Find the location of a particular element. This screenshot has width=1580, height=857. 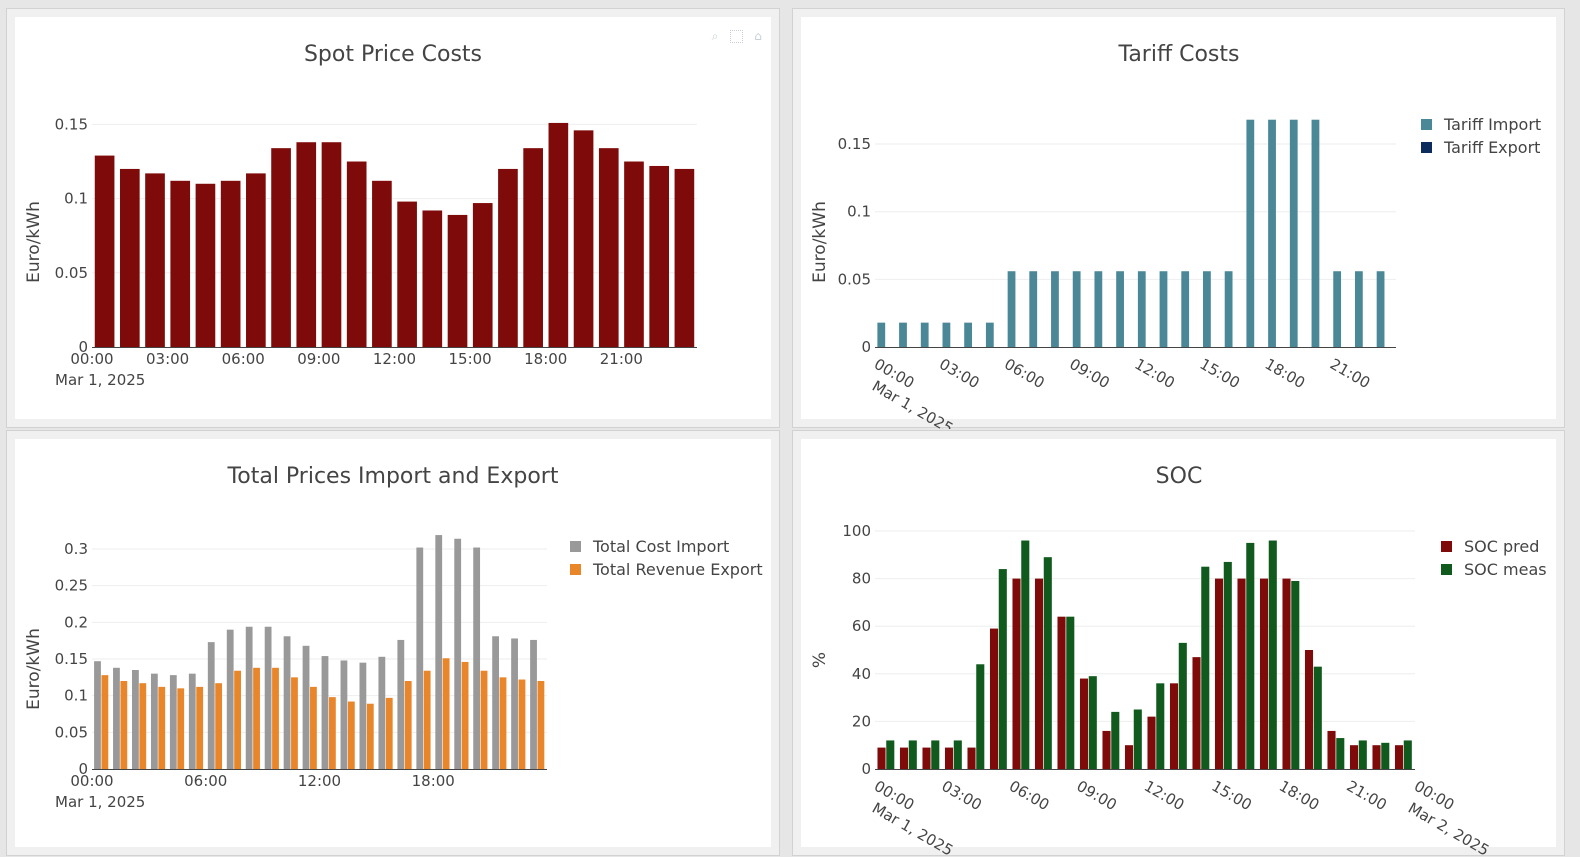

legend-label: Total Cost Import is located at coordinates (660, 546).